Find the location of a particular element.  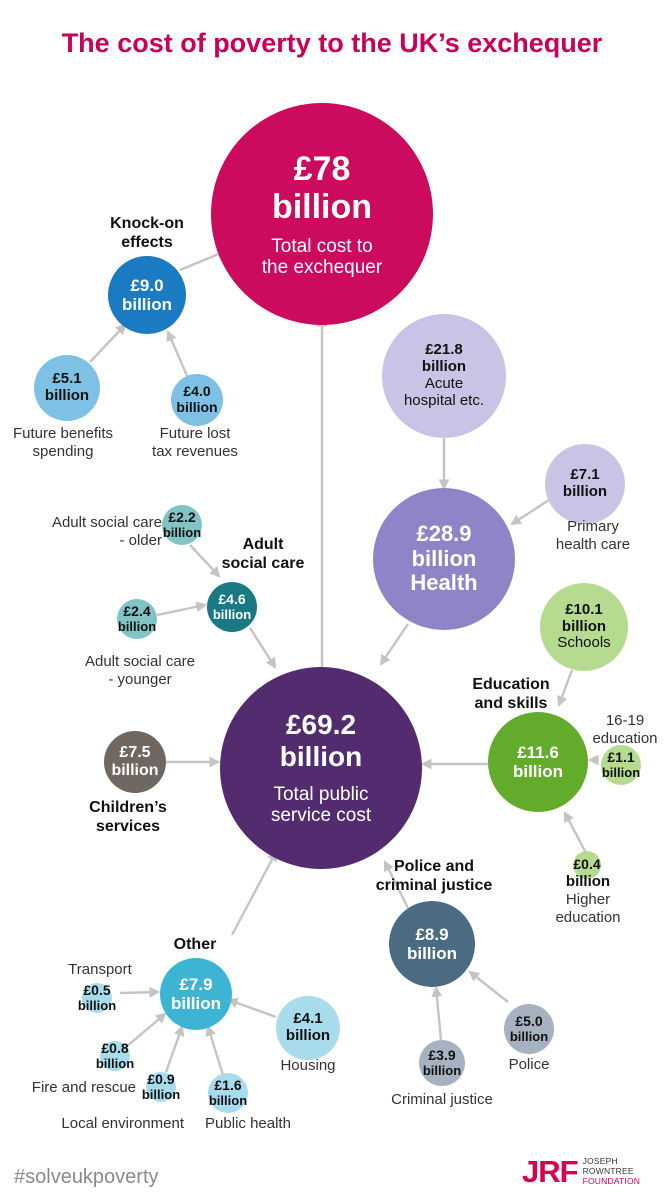

children-group-label: Children’s services is located at coordinates (128, 817).